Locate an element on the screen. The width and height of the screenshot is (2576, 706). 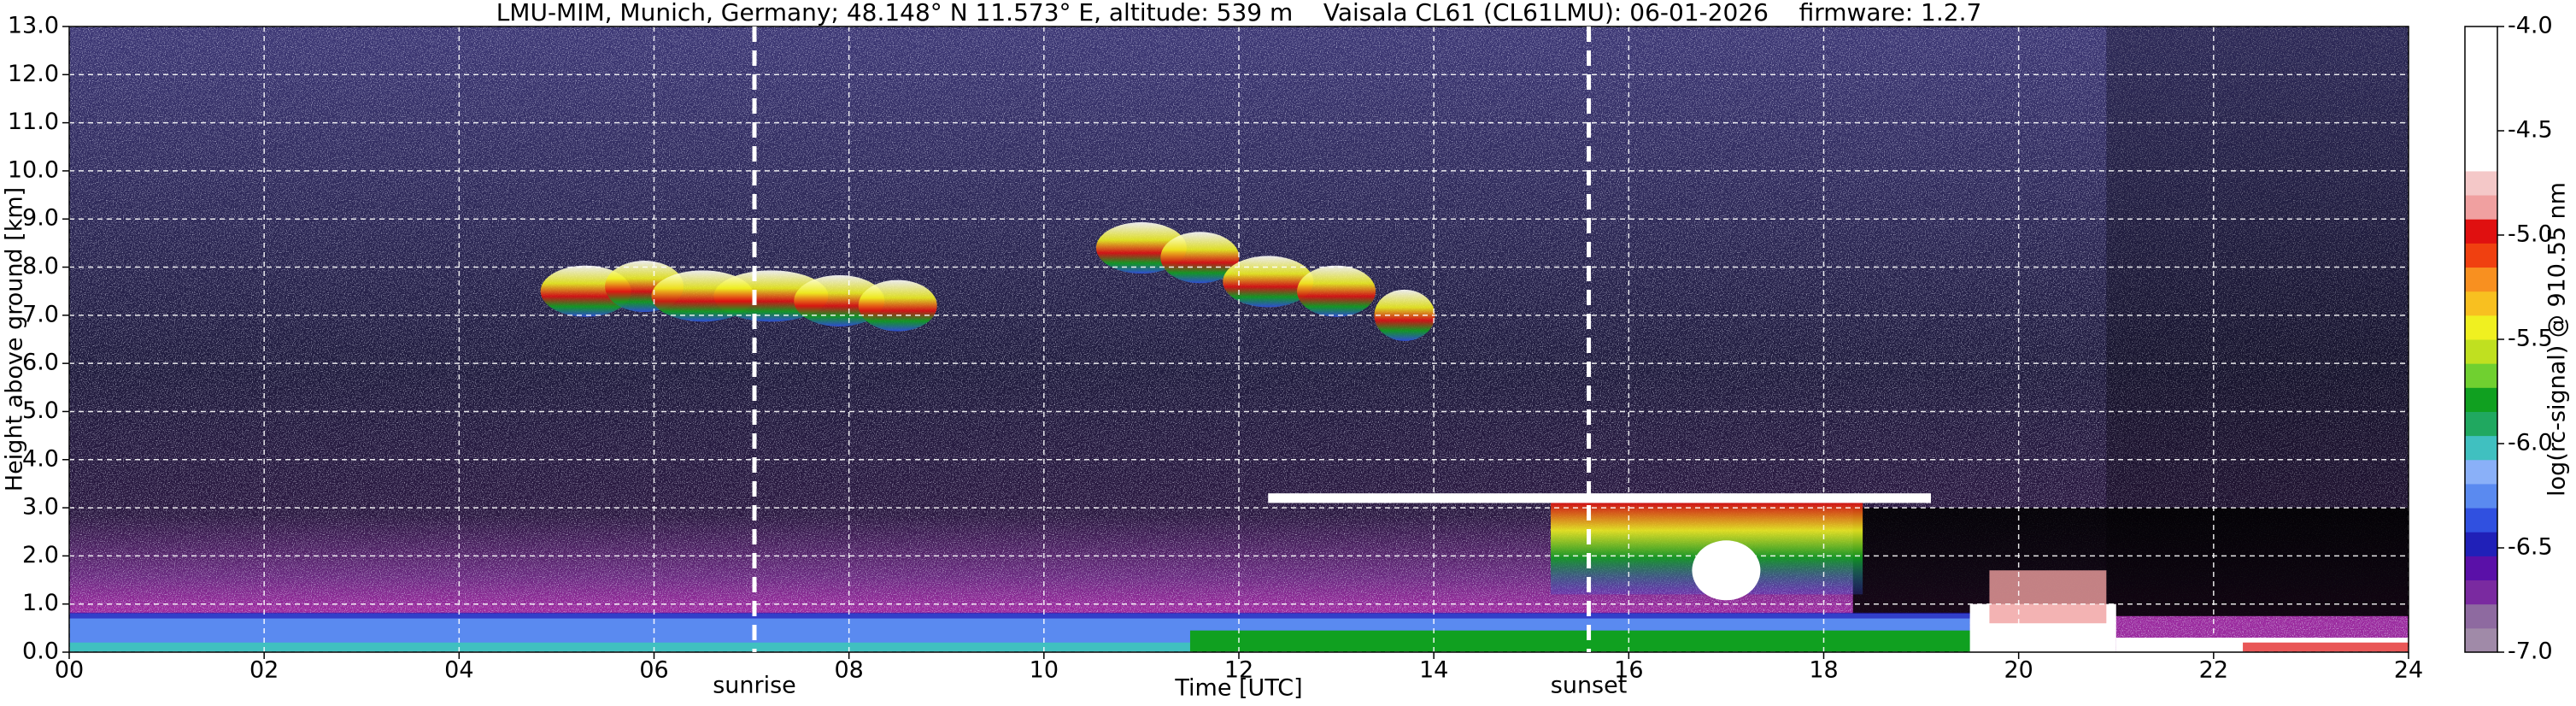
colorbar-tick-label: -4.0 is located at coordinates (2530, 26).